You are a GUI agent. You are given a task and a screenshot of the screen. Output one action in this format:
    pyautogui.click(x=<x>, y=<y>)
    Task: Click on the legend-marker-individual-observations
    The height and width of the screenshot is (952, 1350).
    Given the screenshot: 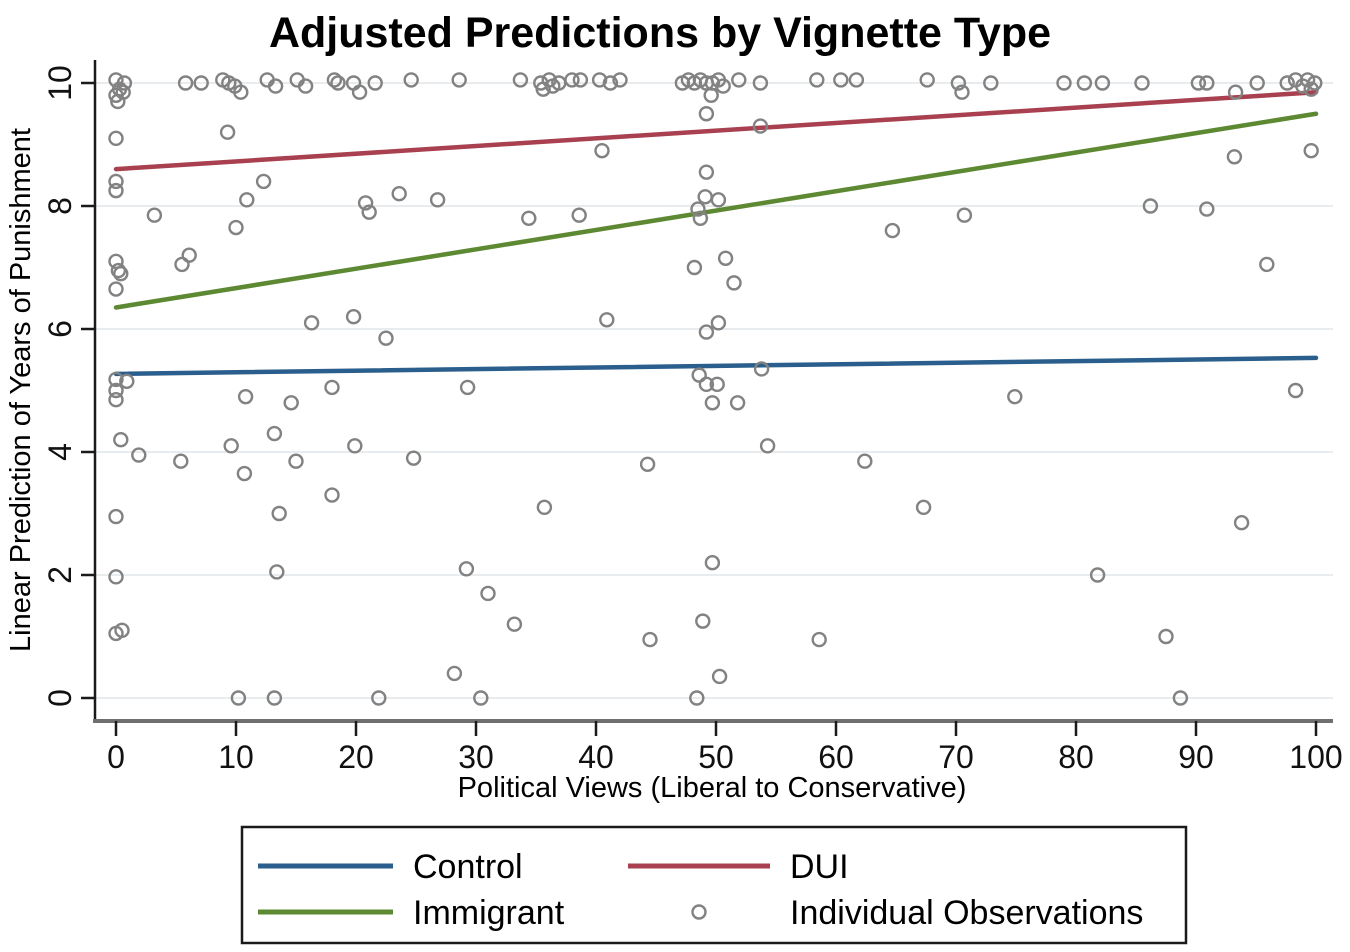 What is the action you would take?
    pyautogui.click(x=699, y=912)
    